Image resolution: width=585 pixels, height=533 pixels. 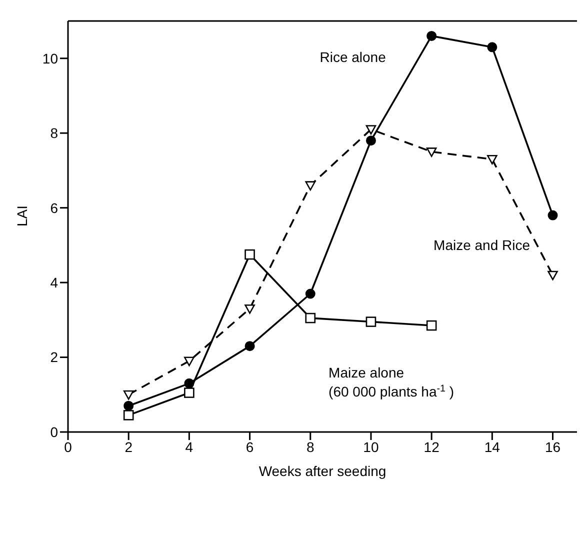 I want to click on y-tick-label: 6, so click(x=54, y=208).